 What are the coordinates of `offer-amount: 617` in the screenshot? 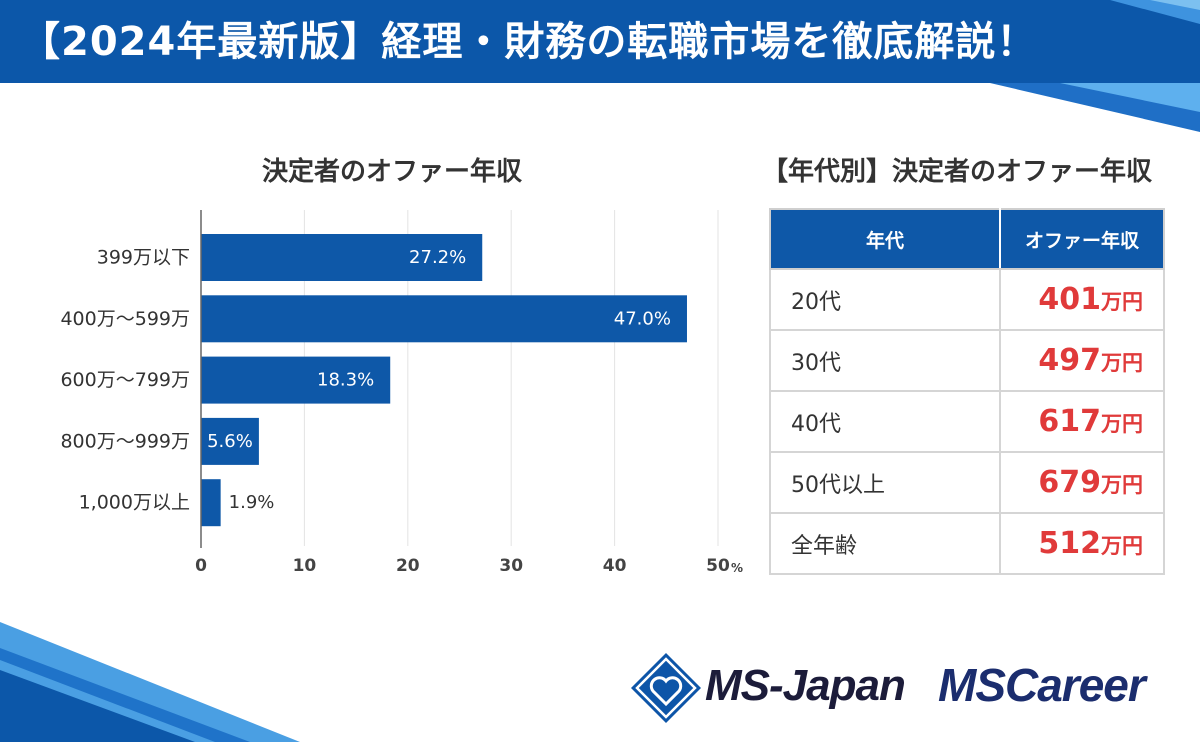 It's located at (1069, 421).